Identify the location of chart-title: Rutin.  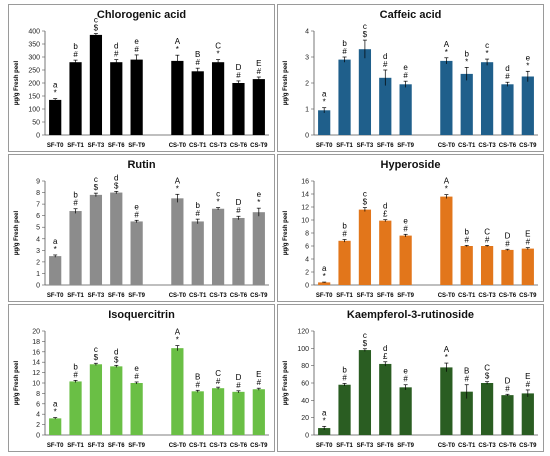
(141, 165).